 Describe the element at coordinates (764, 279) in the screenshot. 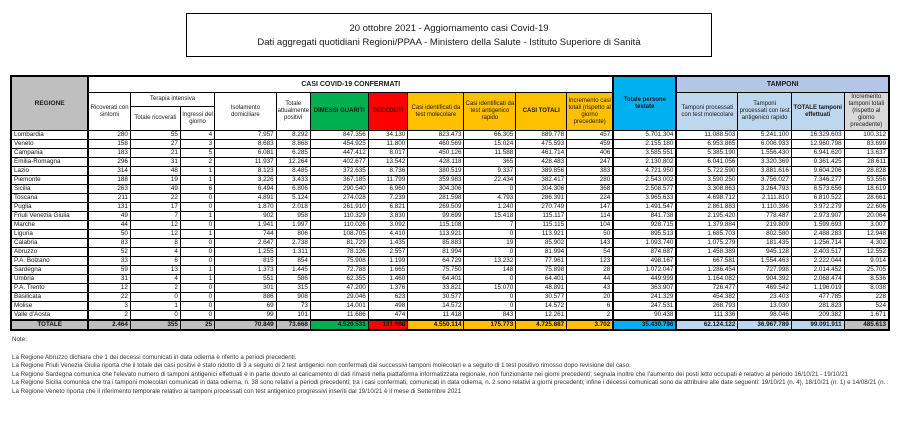

I see `cell-tamponi-antigenico: 904.392` at that location.